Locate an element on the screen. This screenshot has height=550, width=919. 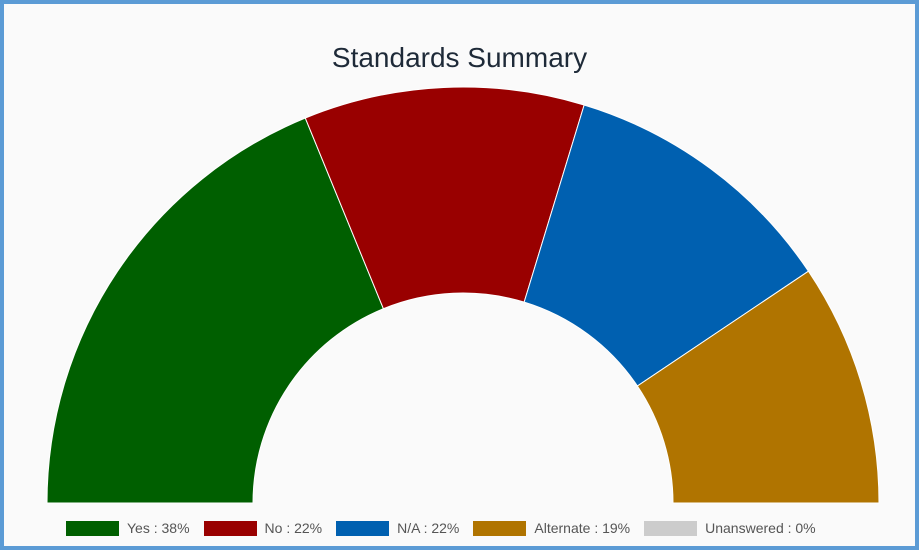
slice-no is located at coordinates (444, 198).